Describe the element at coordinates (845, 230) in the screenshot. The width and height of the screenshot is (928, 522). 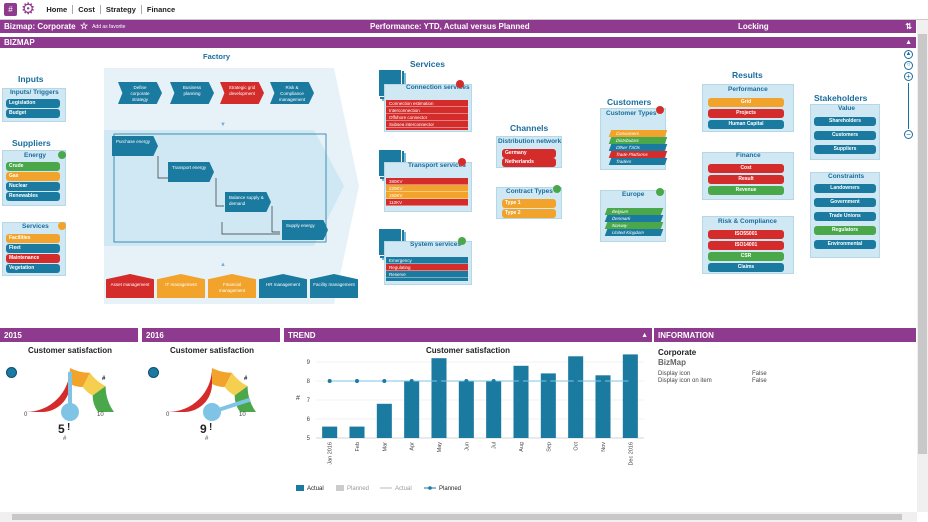
I see `result-item: Regulators` at that location.